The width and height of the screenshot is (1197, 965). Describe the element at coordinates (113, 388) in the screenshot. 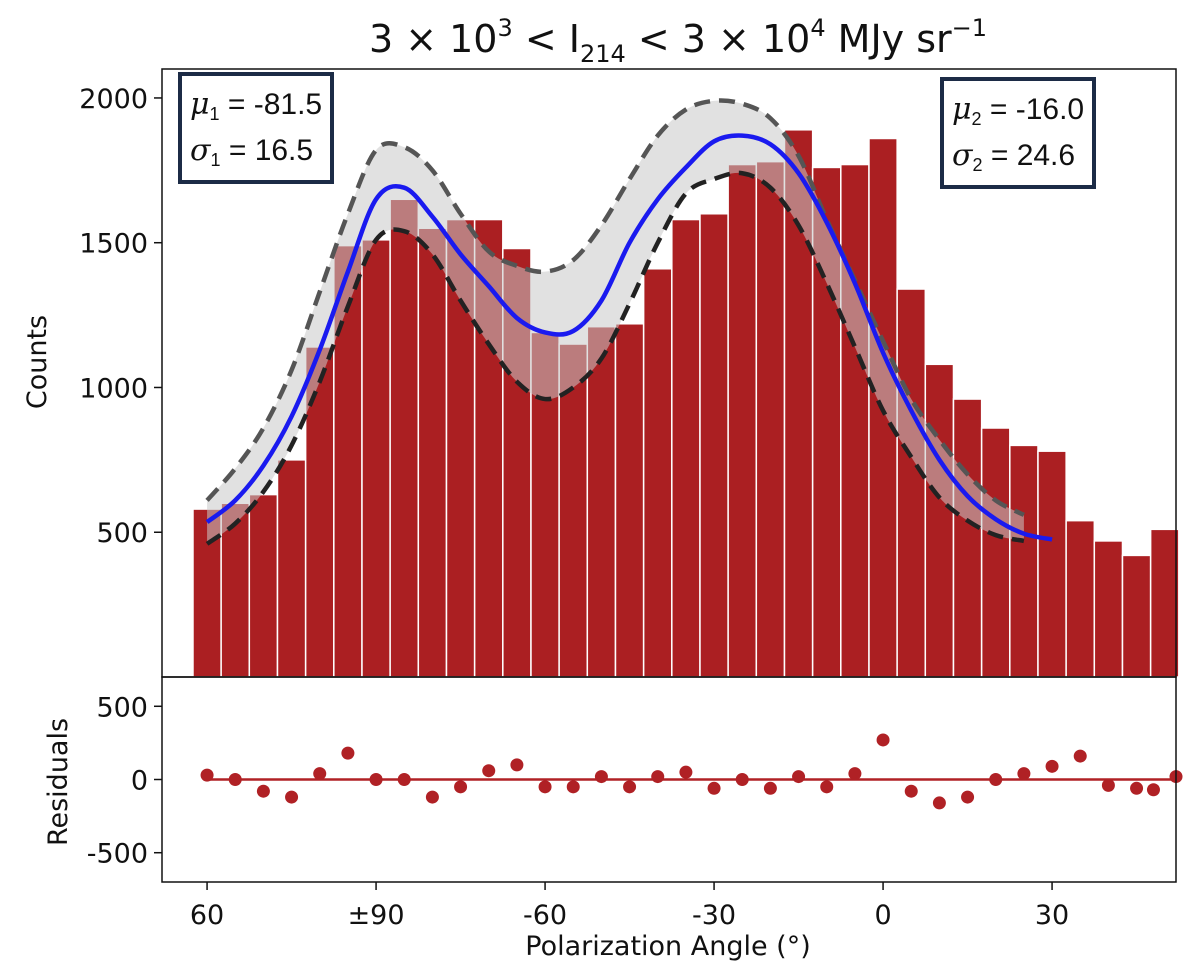

I see `y-tick-label: 1000` at that location.